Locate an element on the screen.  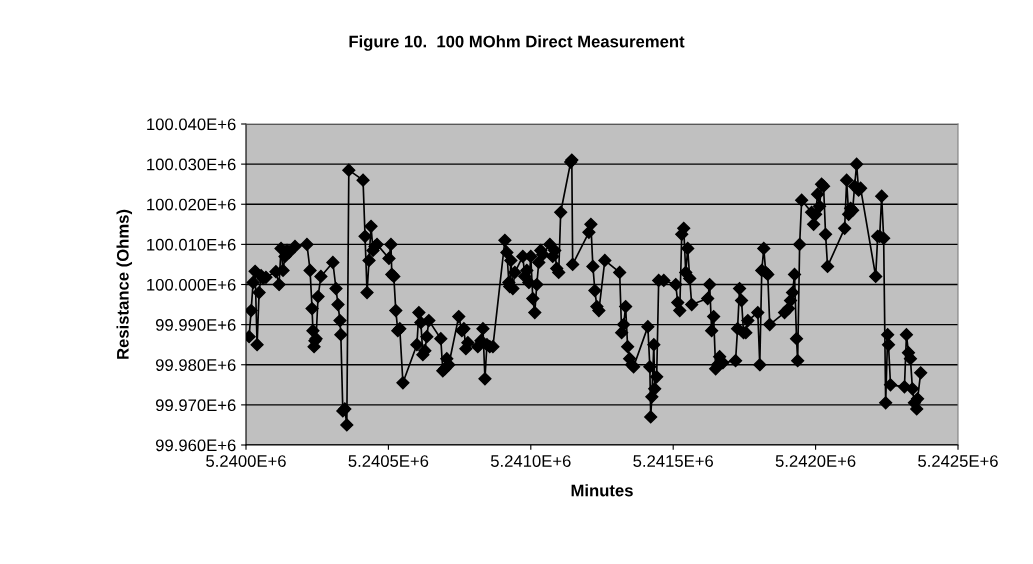
x-tick-label: 5.2425E+6 is located at coordinates (958, 461).